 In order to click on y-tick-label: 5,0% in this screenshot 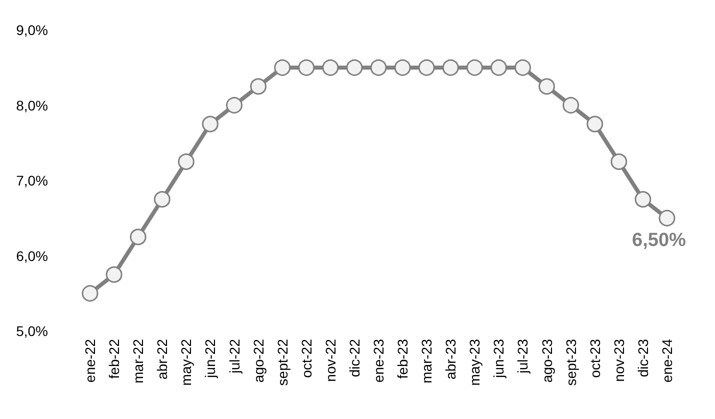, I will do `click(32, 331)`.